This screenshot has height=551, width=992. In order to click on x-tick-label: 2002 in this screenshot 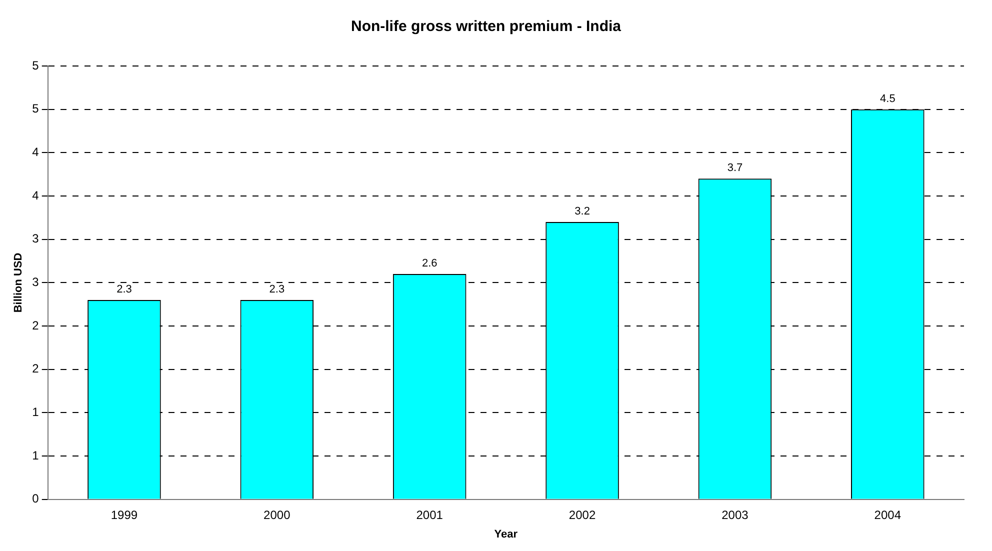, I will do `click(582, 515)`.